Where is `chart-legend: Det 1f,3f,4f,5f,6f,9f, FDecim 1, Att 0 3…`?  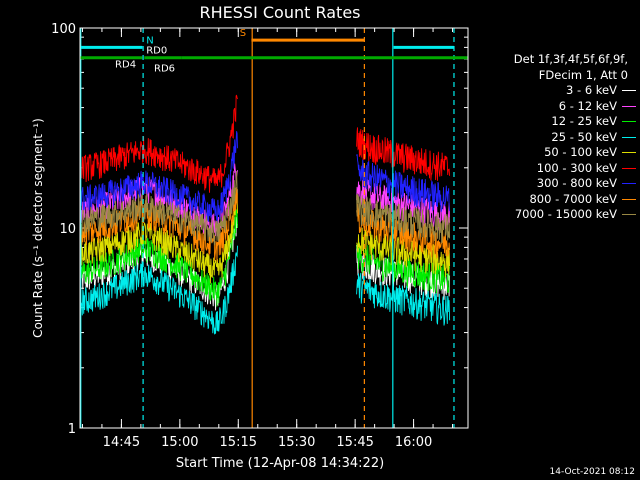 chart-legend: Det 1f,3f,4f,5f,6f,9f, FDecim 1, Att 0 3… is located at coordinates (557, 137).